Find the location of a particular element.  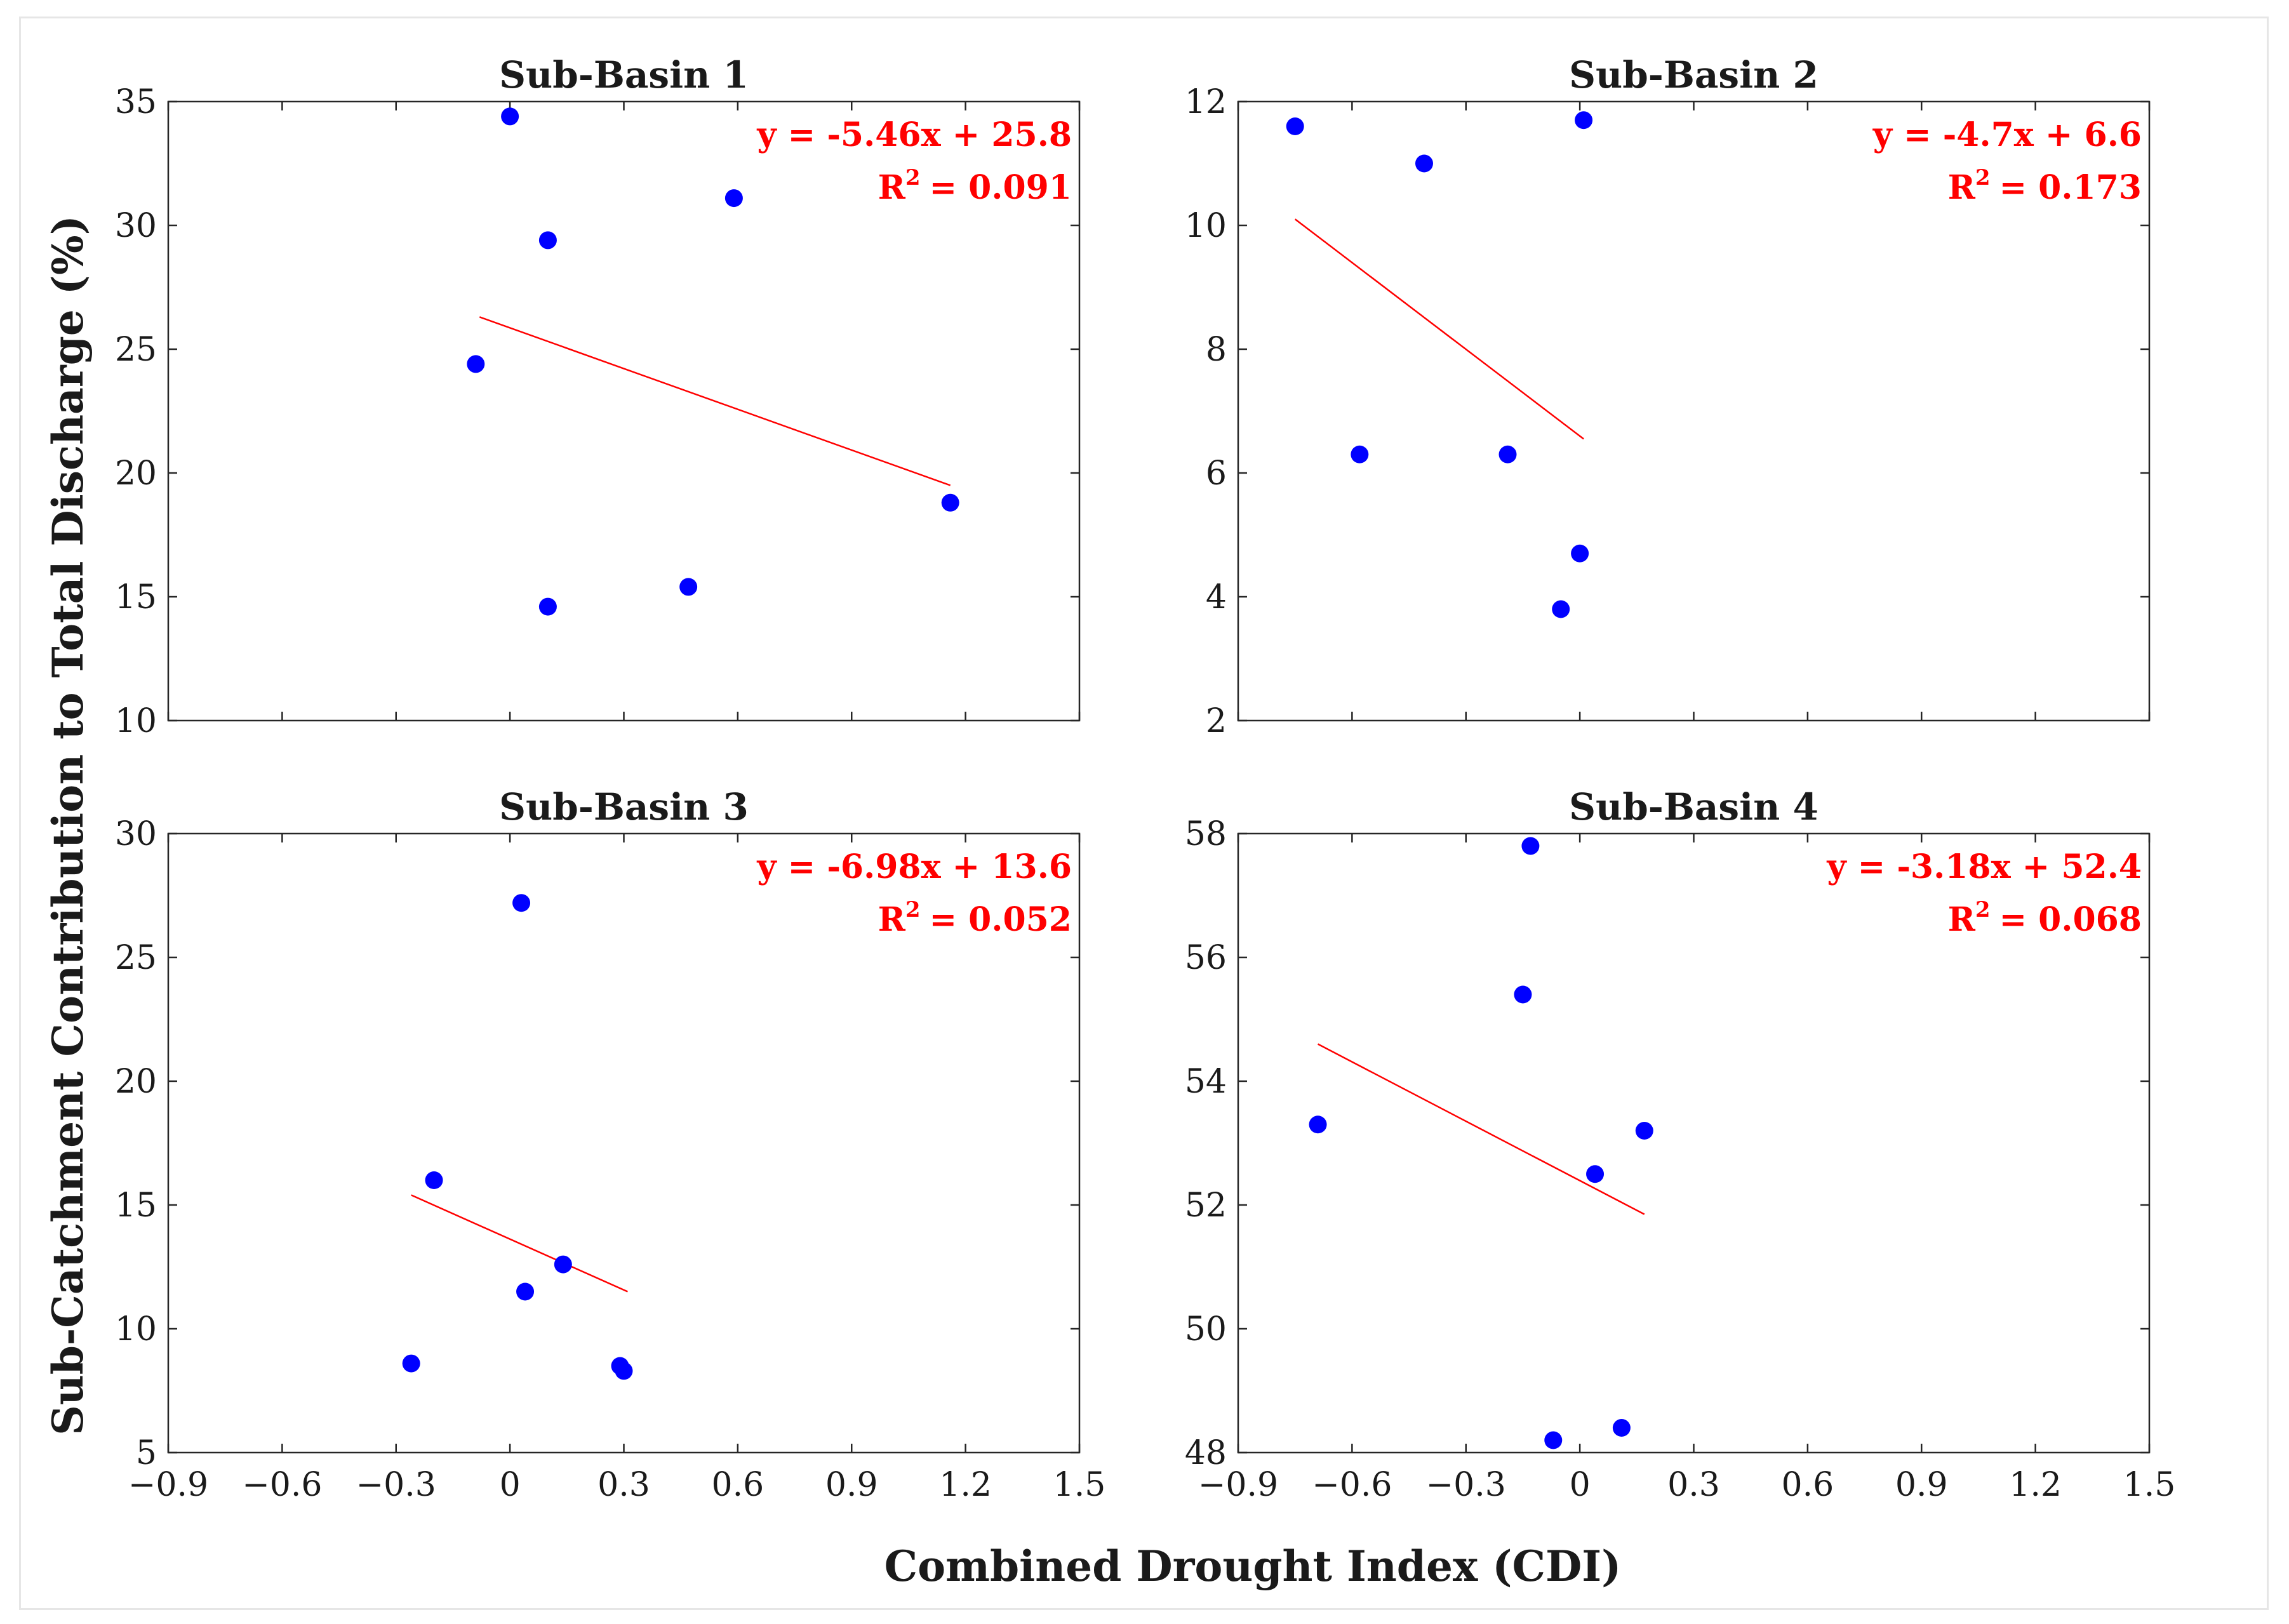

y-tick-label: 56 is located at coordinates (1206, 958).